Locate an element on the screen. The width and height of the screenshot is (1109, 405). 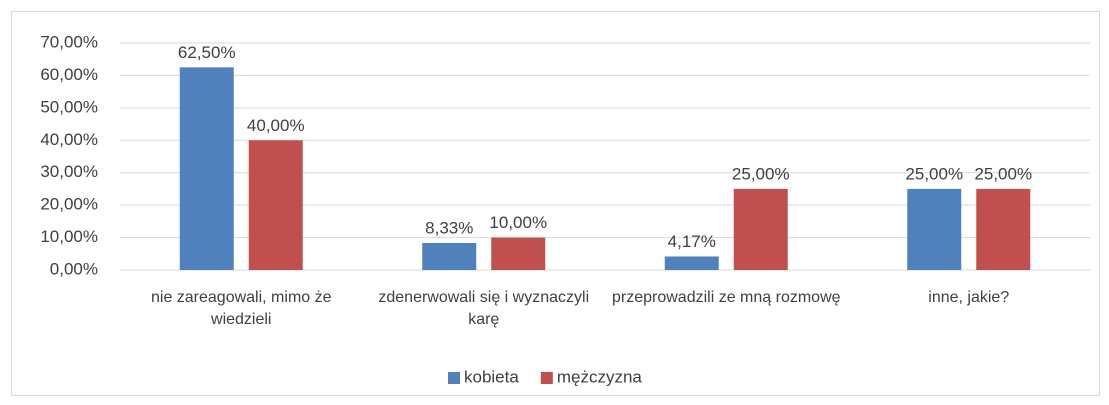
legend-label: kobieta is located at coordinates (491, 376).